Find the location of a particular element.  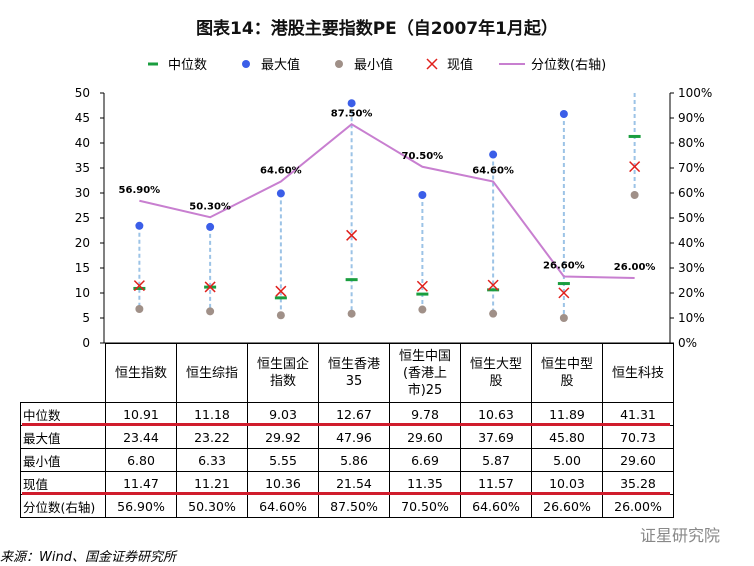

y2-tick-label: 90% is located at coordinates (691, 118).